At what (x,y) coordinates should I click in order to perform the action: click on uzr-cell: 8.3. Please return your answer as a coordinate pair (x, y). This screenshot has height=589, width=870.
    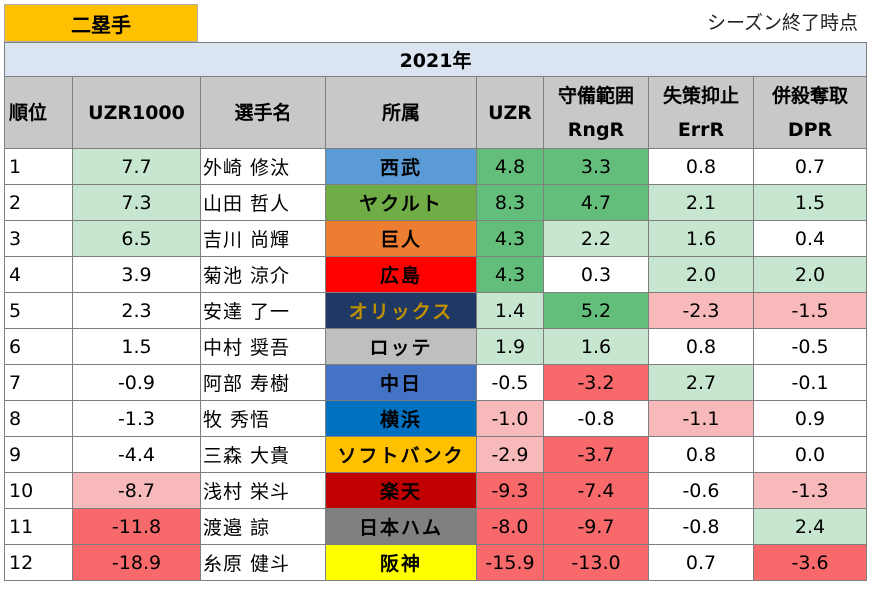
    Looking at the image, I should click on (510, 202).